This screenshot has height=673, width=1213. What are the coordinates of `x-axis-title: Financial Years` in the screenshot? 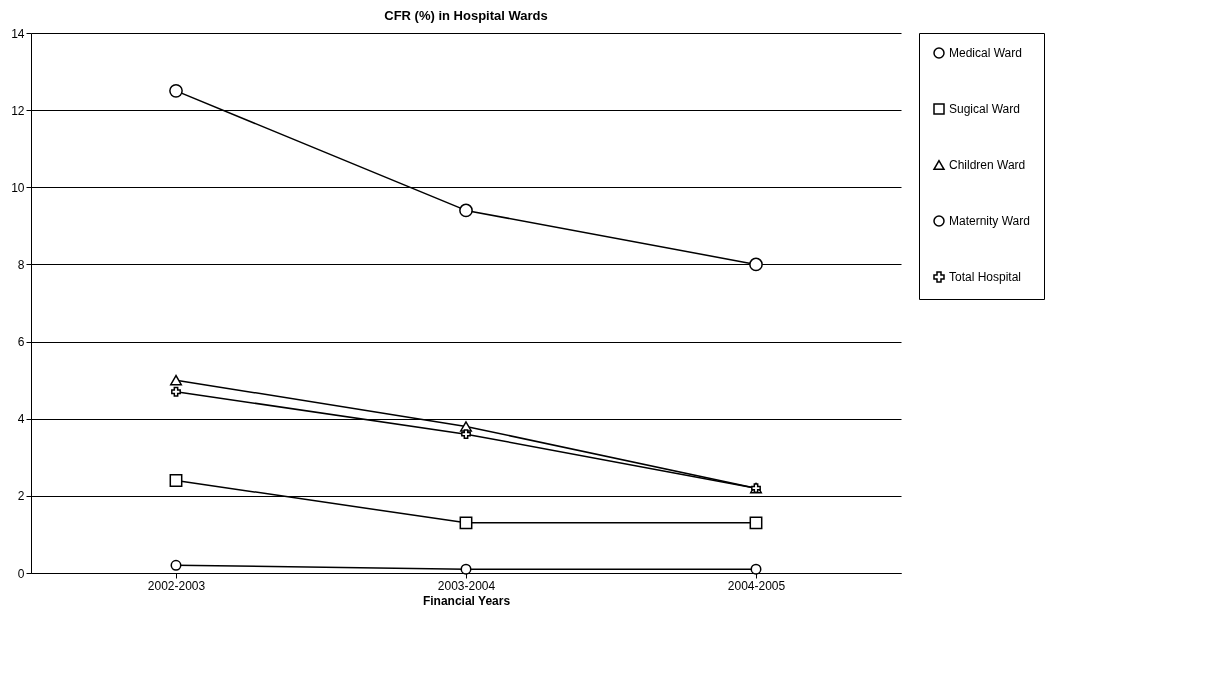 It's located at (466, 600).